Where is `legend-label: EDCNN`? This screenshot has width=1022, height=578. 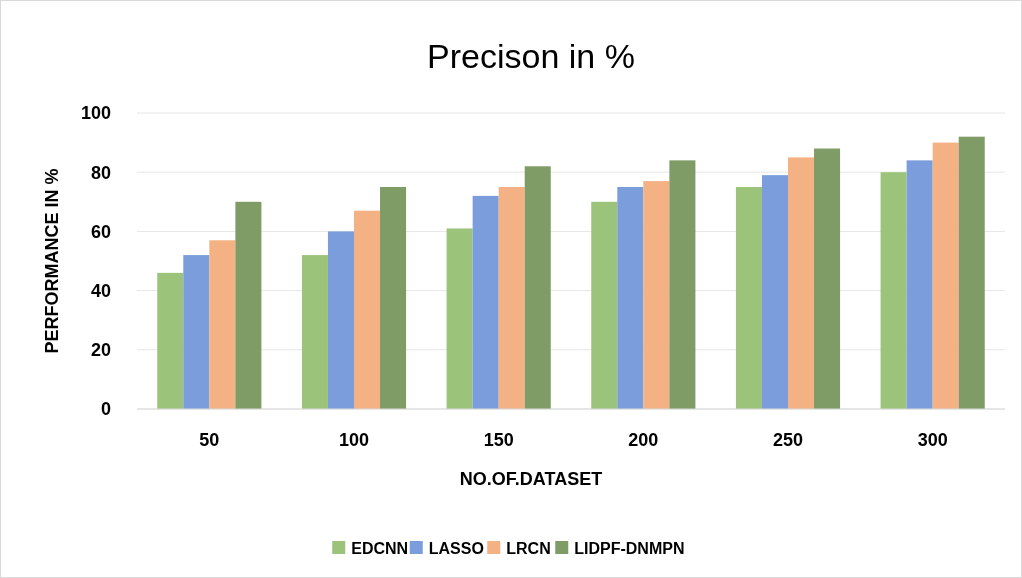
legend-label: EDCNN is located at coordinates (380, 548).